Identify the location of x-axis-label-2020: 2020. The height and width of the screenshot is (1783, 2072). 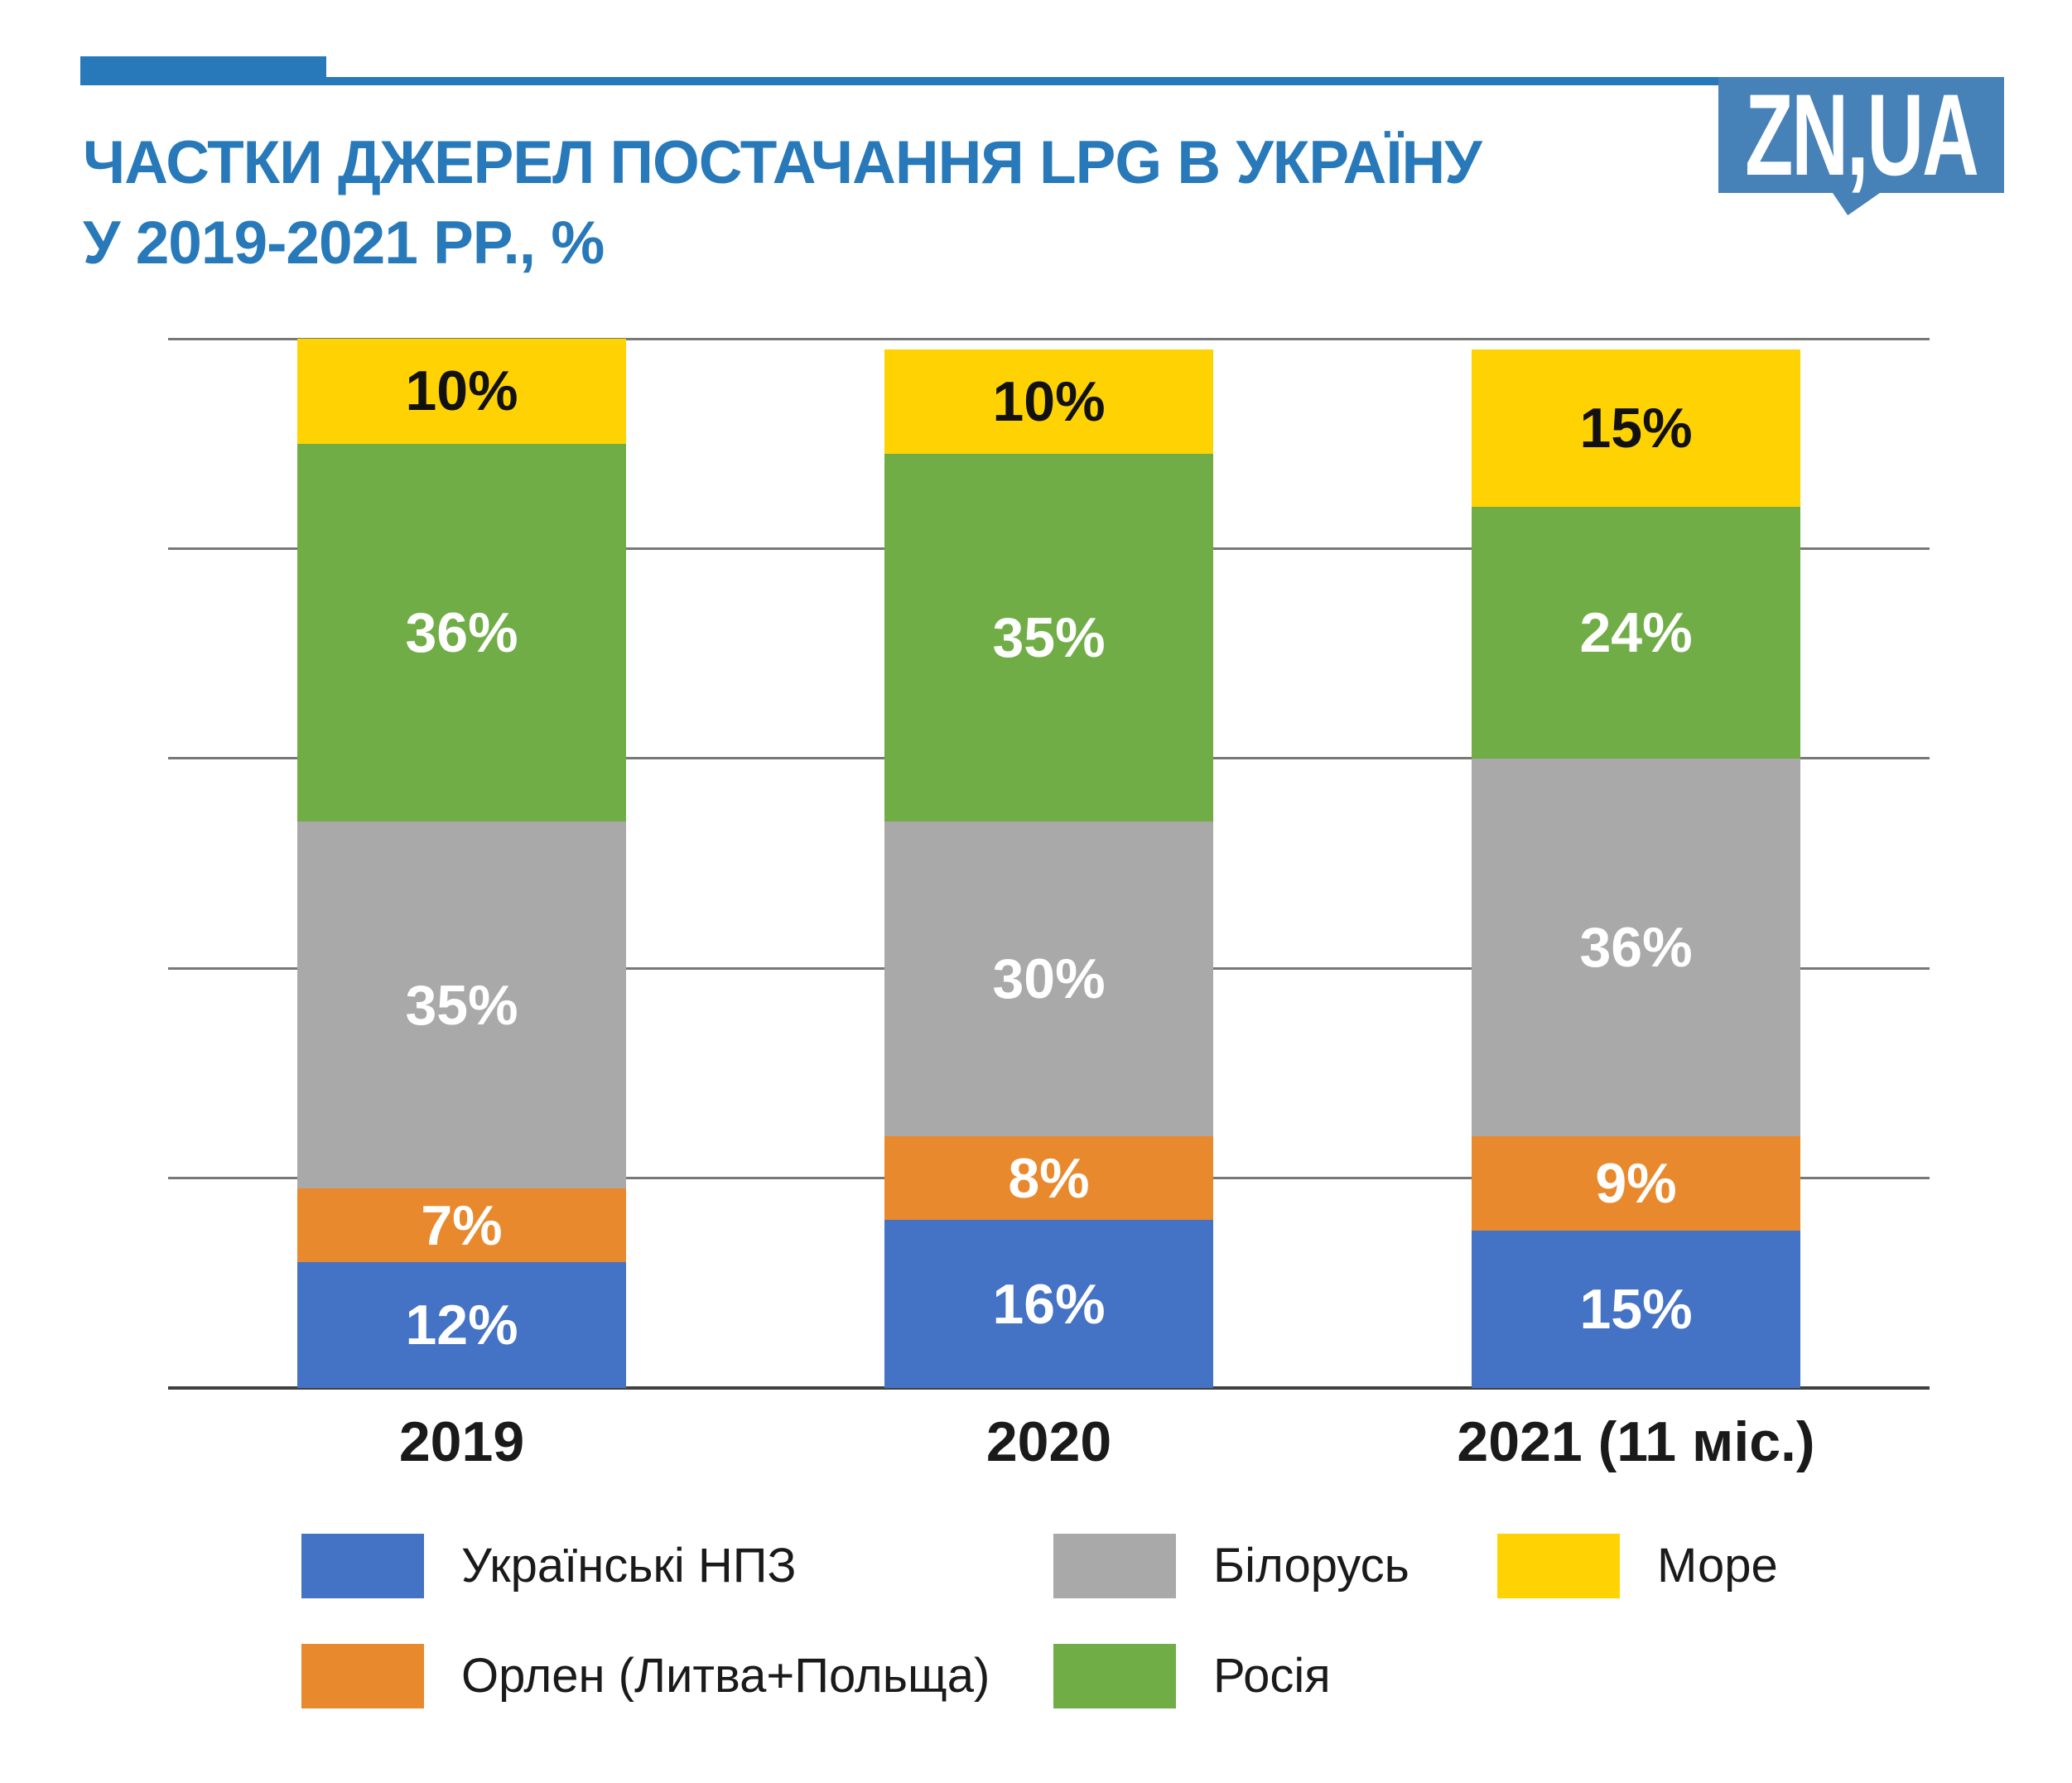
(1048, 1442).